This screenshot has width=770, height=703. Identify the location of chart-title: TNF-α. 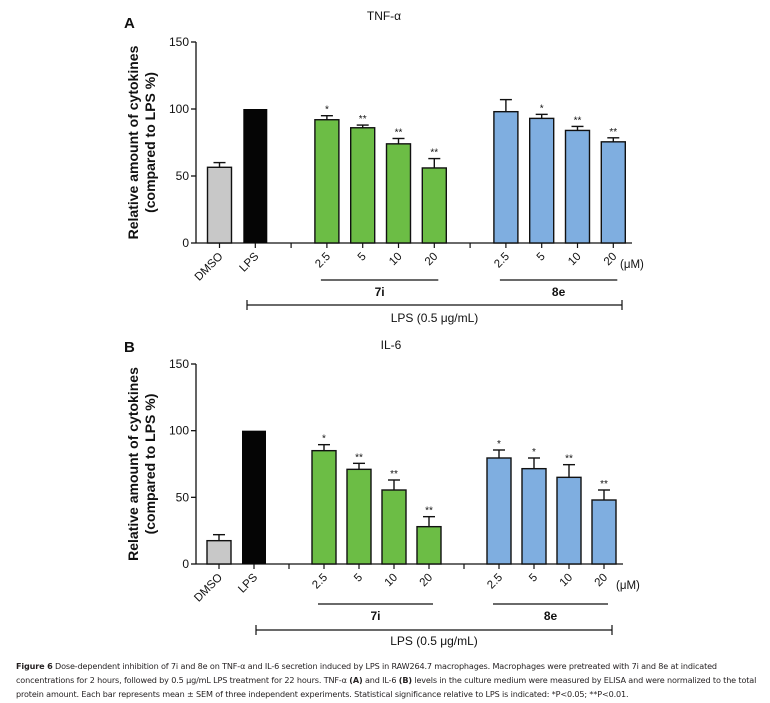
(384, 16).